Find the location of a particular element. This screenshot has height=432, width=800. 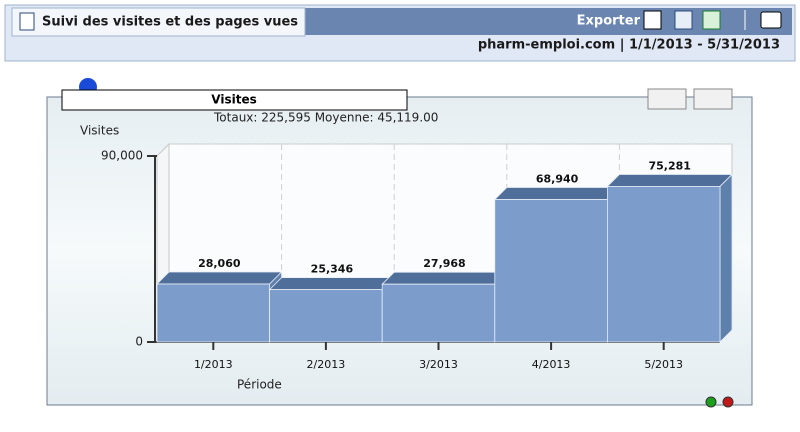

status-green is located at coordinates (711, 402).